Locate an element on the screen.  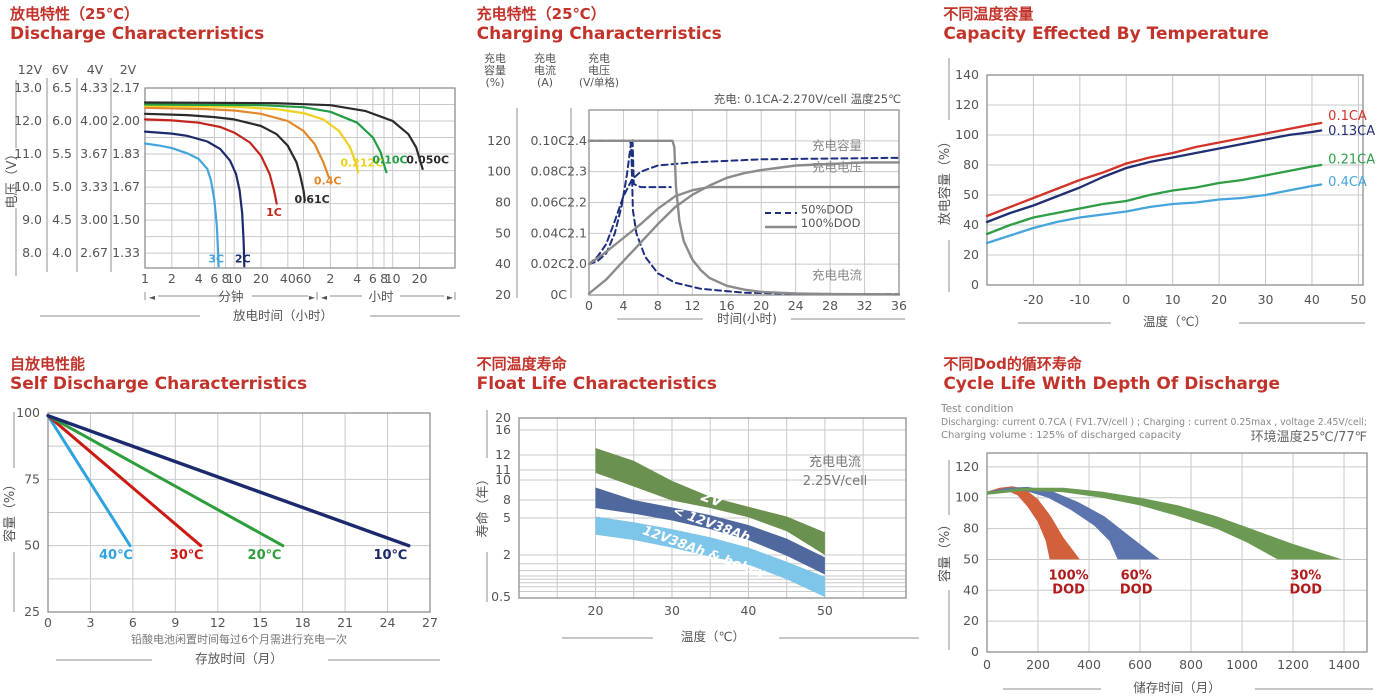
svg-text: 3C is located at coordinates (216, 258).